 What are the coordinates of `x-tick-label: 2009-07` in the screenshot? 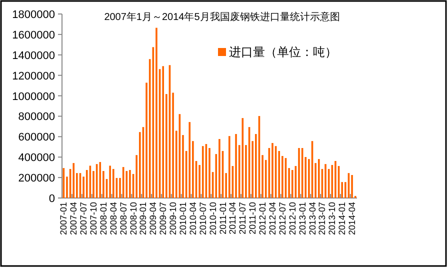 It's located at (163, 219).